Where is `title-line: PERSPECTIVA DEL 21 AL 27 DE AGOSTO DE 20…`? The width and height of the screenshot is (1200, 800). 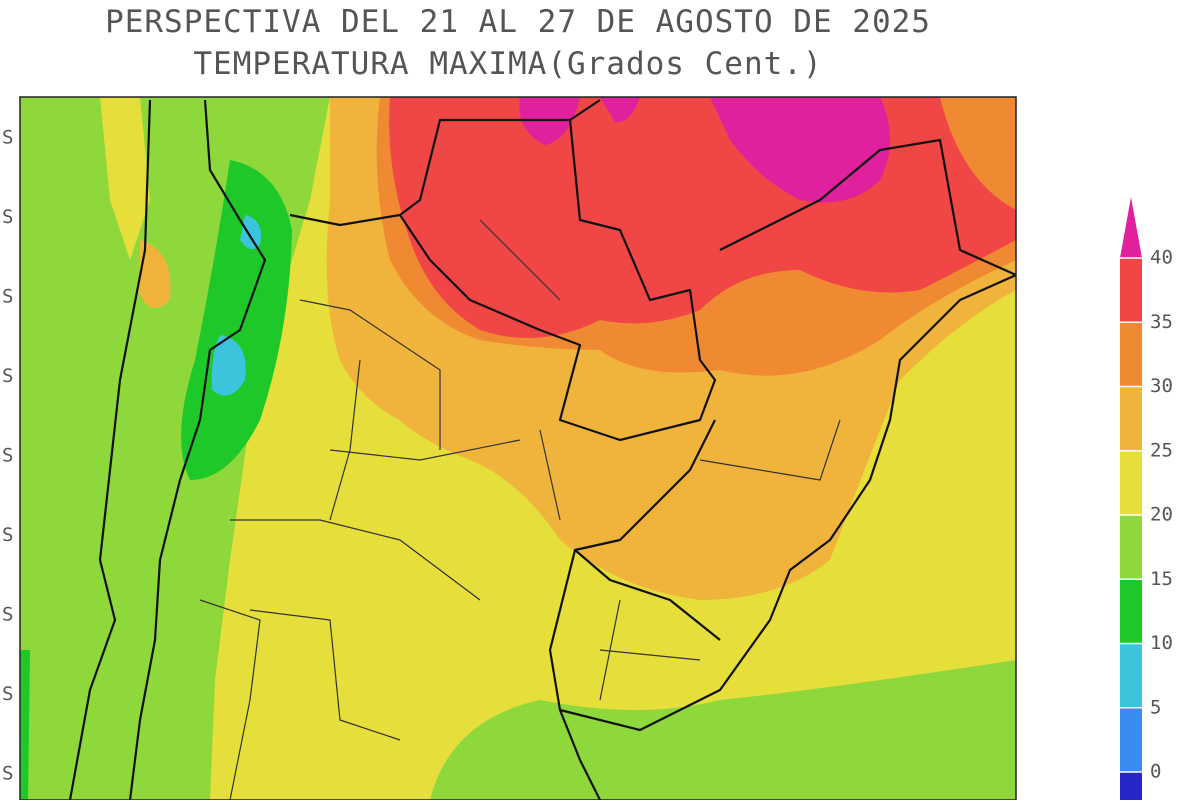 title-line: PERSPECTIVA DEL 21 AL 27 DE AGOSTO DE 20… is located at coordinates (518, 22).